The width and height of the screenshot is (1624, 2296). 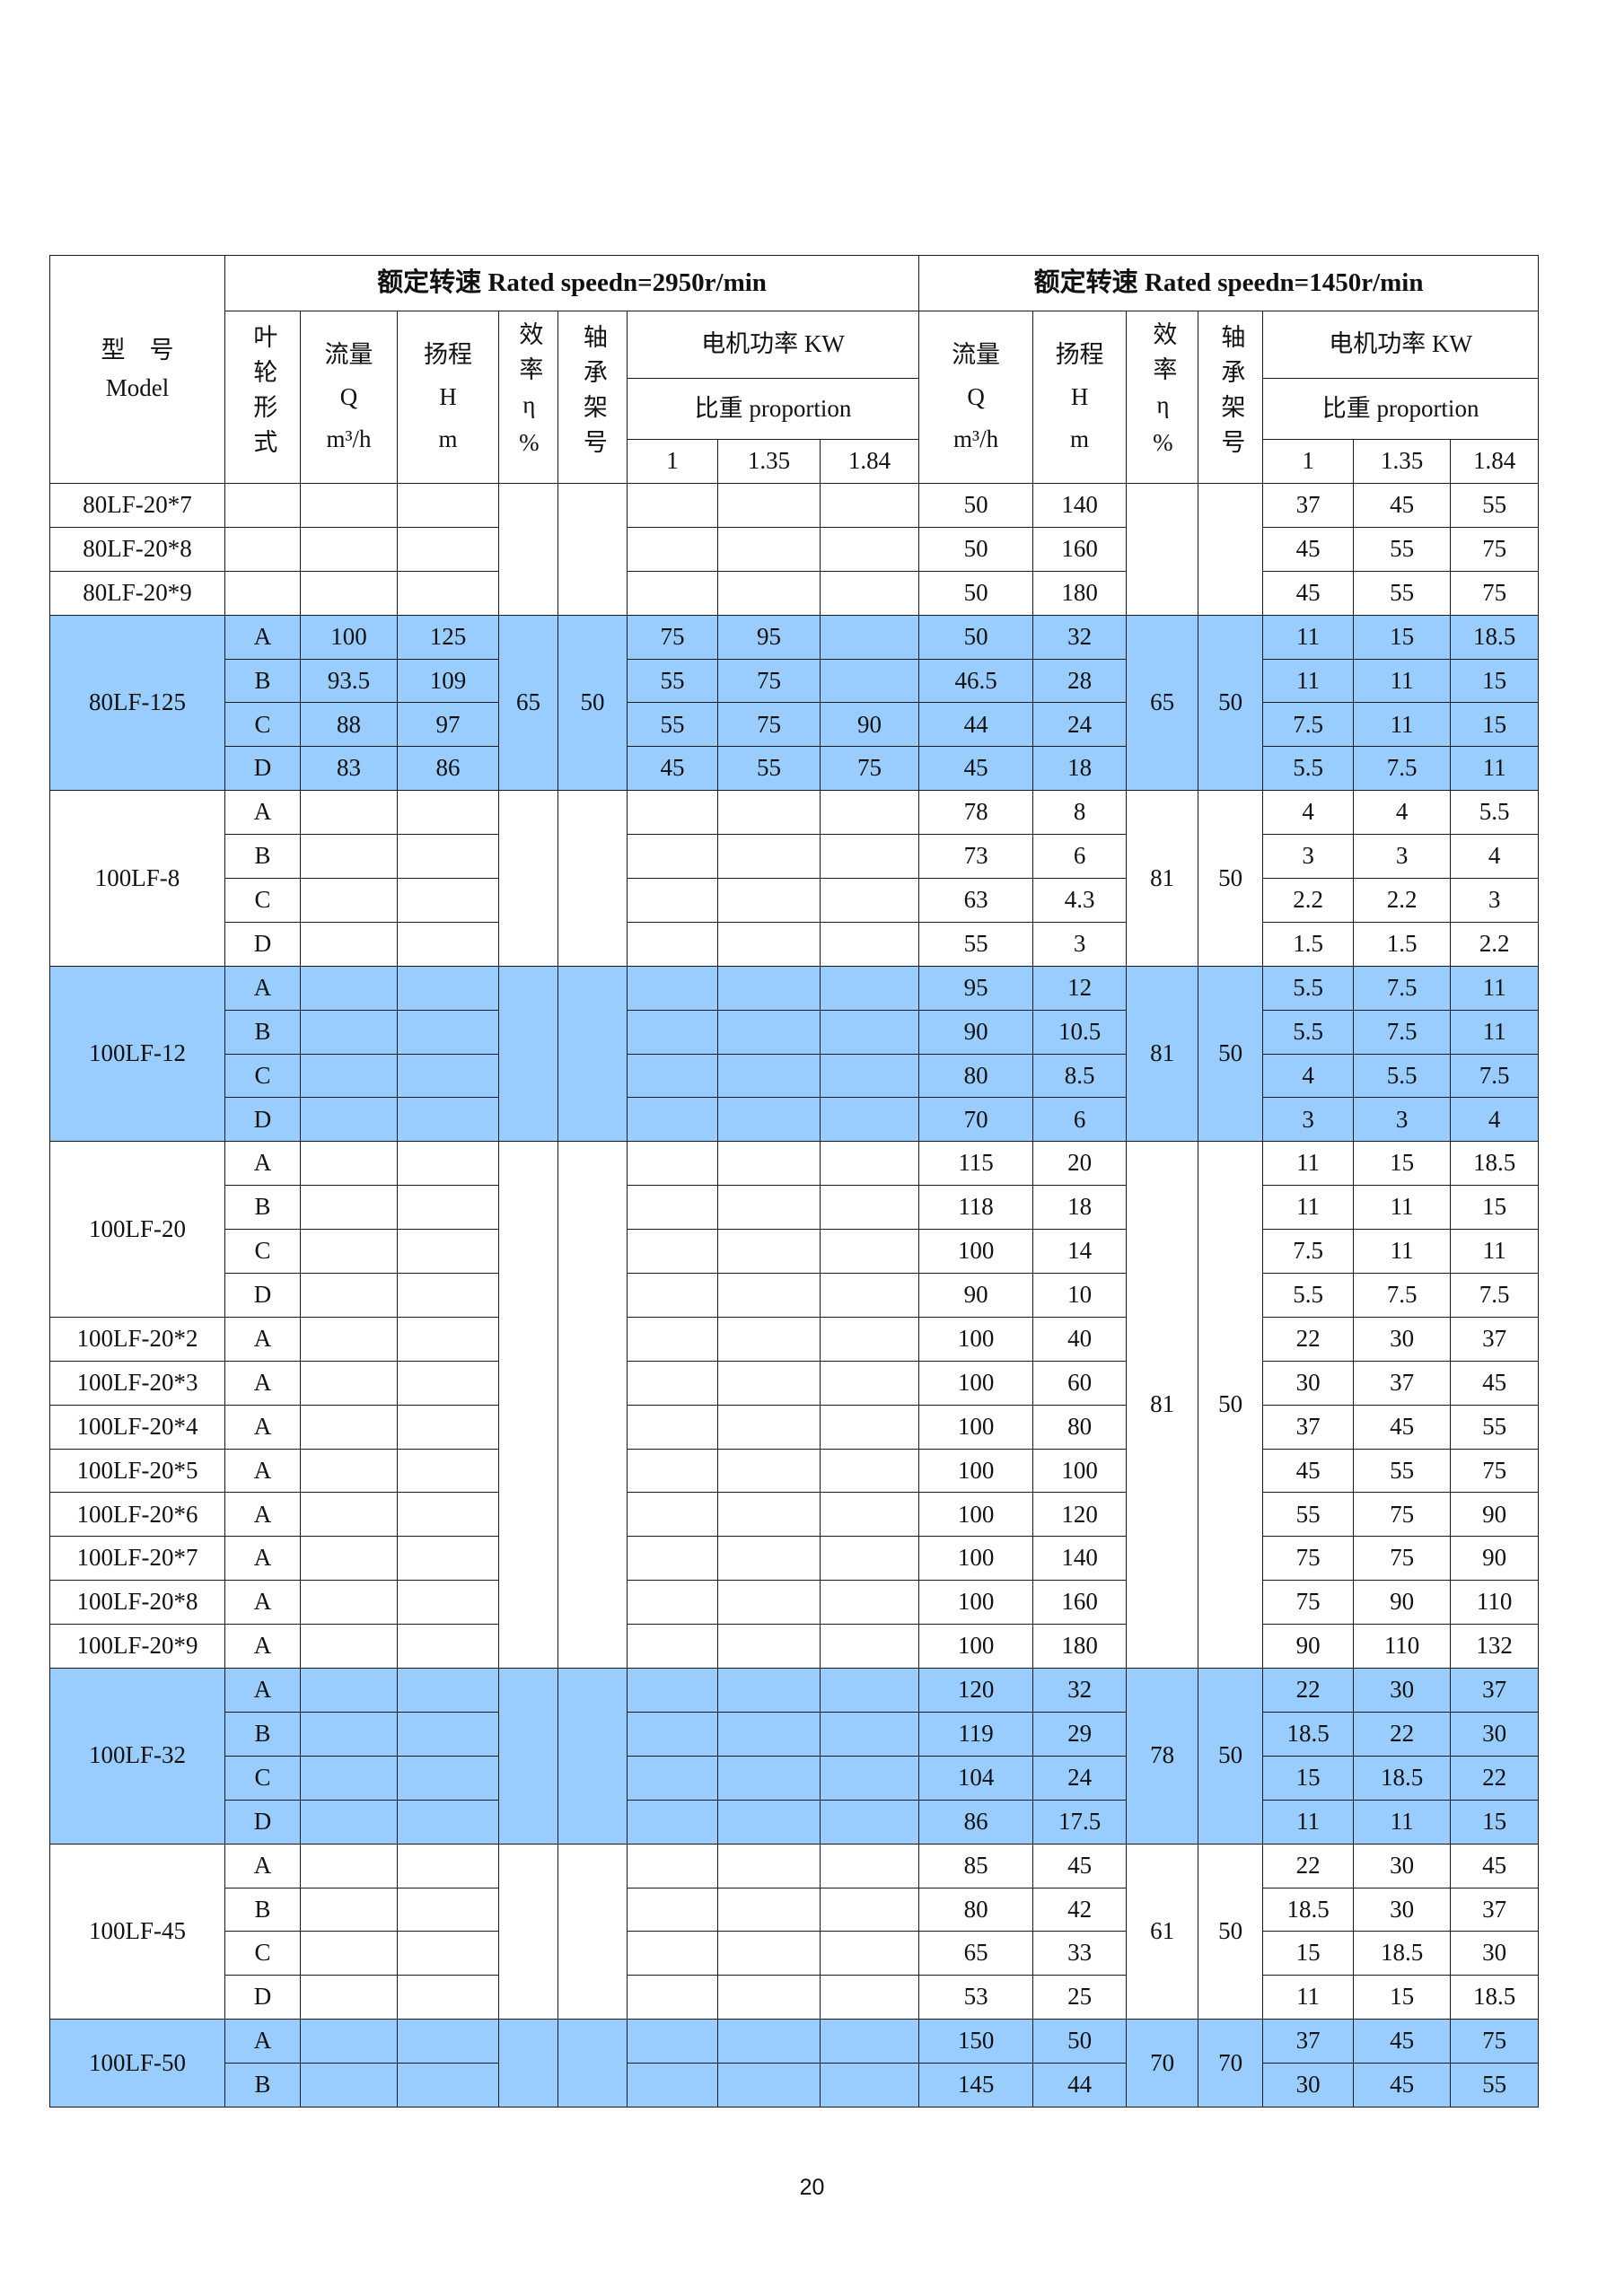 What do you see at coordinates (137, 350) in the screenshot?
I see `model-header-cn: 型 号` at bounding box center [137, 350].